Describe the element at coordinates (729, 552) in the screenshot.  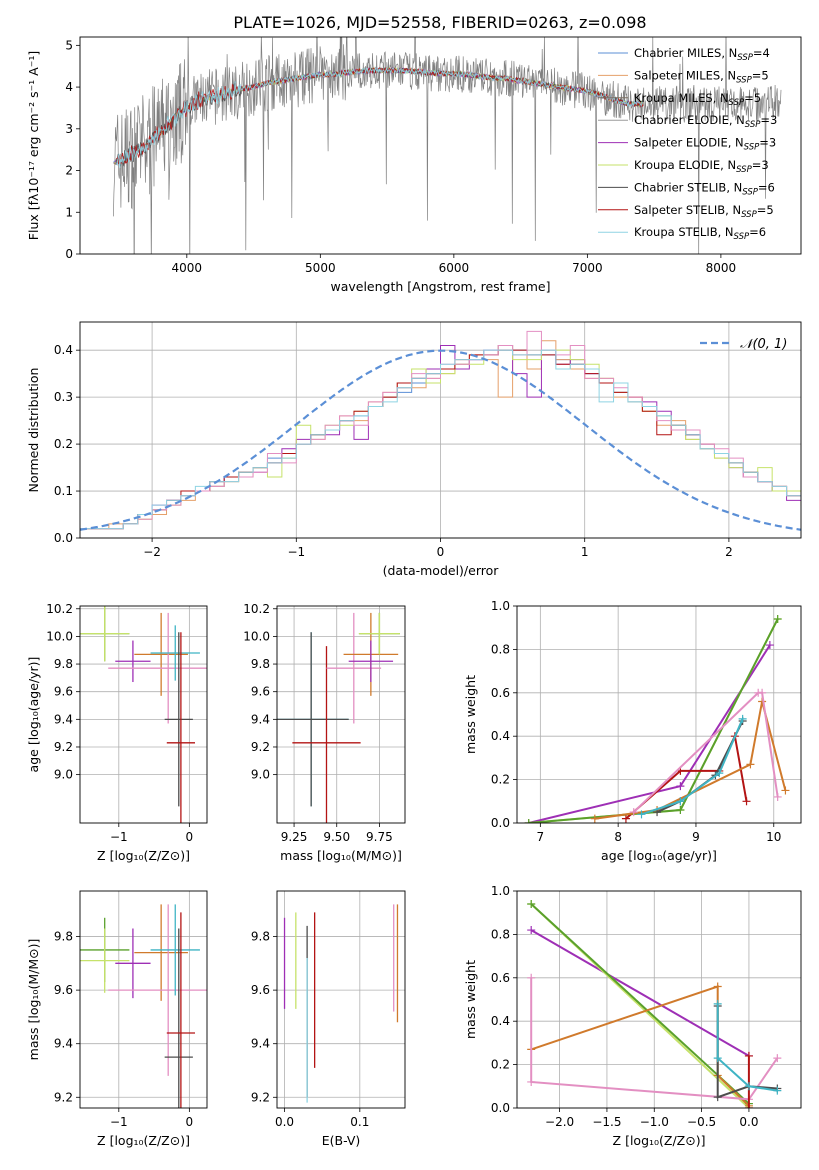
I see `x-tick-label: 2` at that location.